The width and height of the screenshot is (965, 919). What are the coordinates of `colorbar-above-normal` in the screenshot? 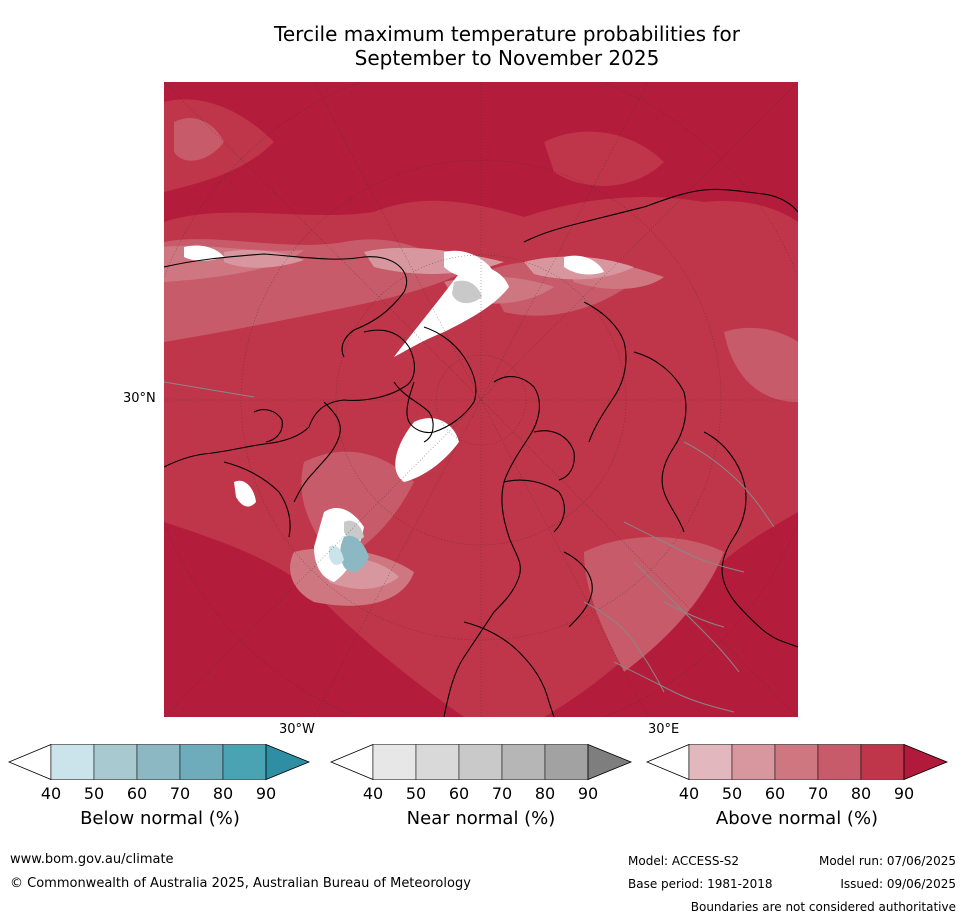 It's located at (797, 762).